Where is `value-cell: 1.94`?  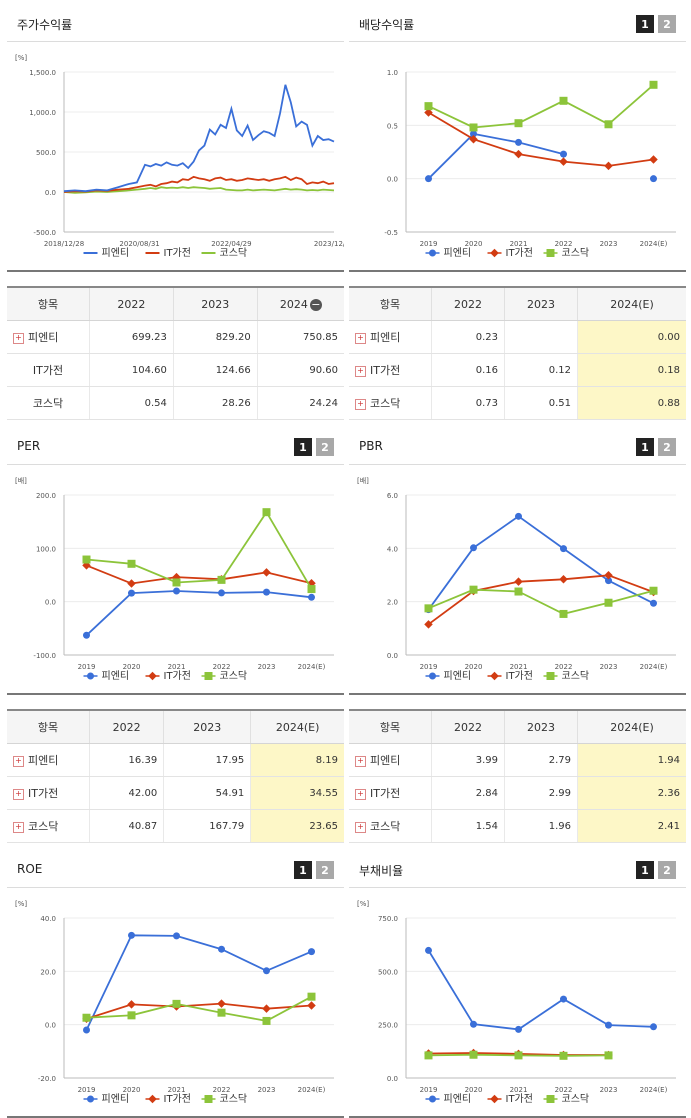
value-cell: 1.94 is located at coordinates (631, 760).